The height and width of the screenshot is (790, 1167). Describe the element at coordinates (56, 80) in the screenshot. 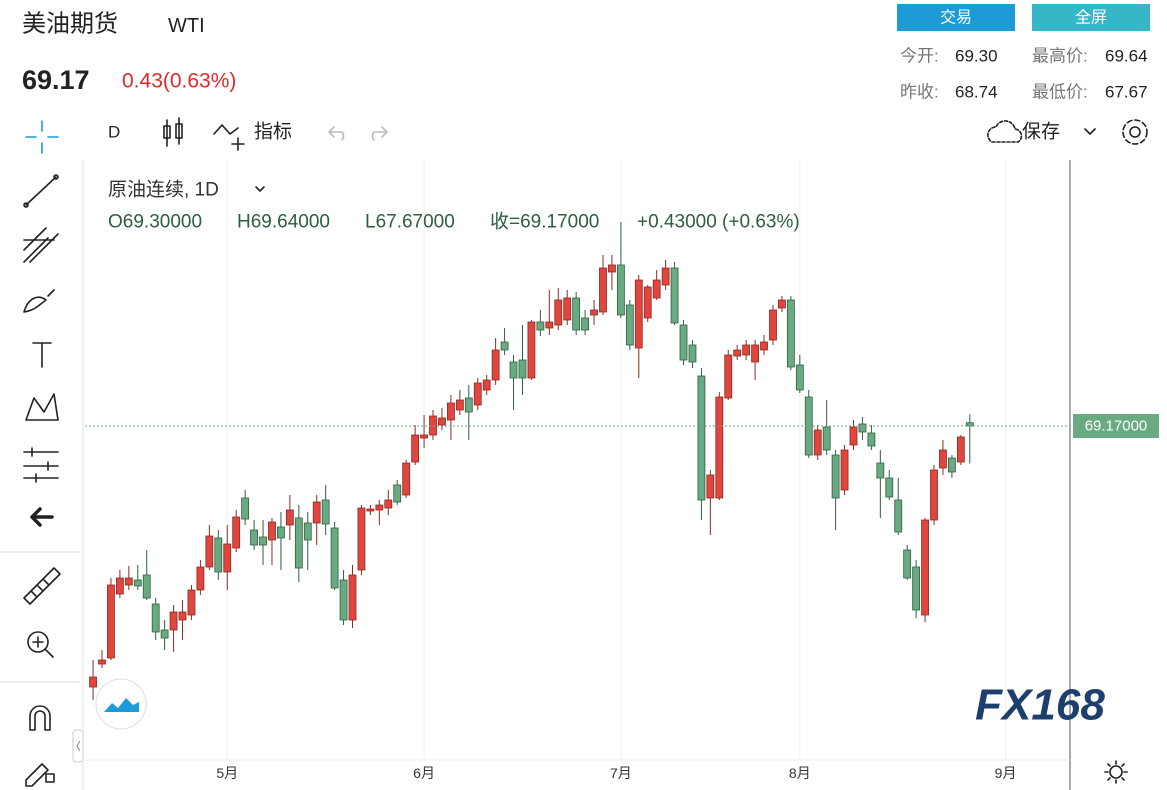

I see `price: 69.17` at that location.